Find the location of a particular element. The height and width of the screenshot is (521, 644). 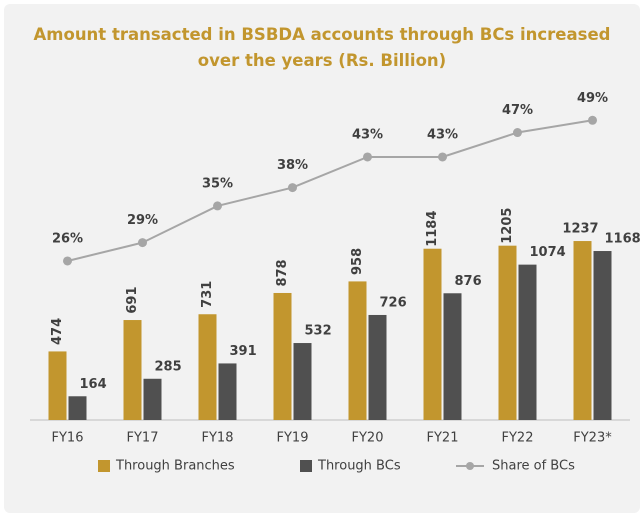

data-label: 285 is located at coordinates (168, 366).